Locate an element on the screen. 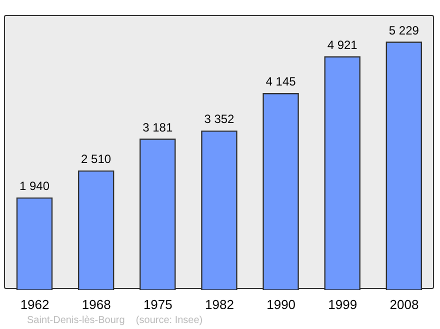 This screenshot has height=329, width=440. data-label: 2 510 is located at coordinates (96, 159).